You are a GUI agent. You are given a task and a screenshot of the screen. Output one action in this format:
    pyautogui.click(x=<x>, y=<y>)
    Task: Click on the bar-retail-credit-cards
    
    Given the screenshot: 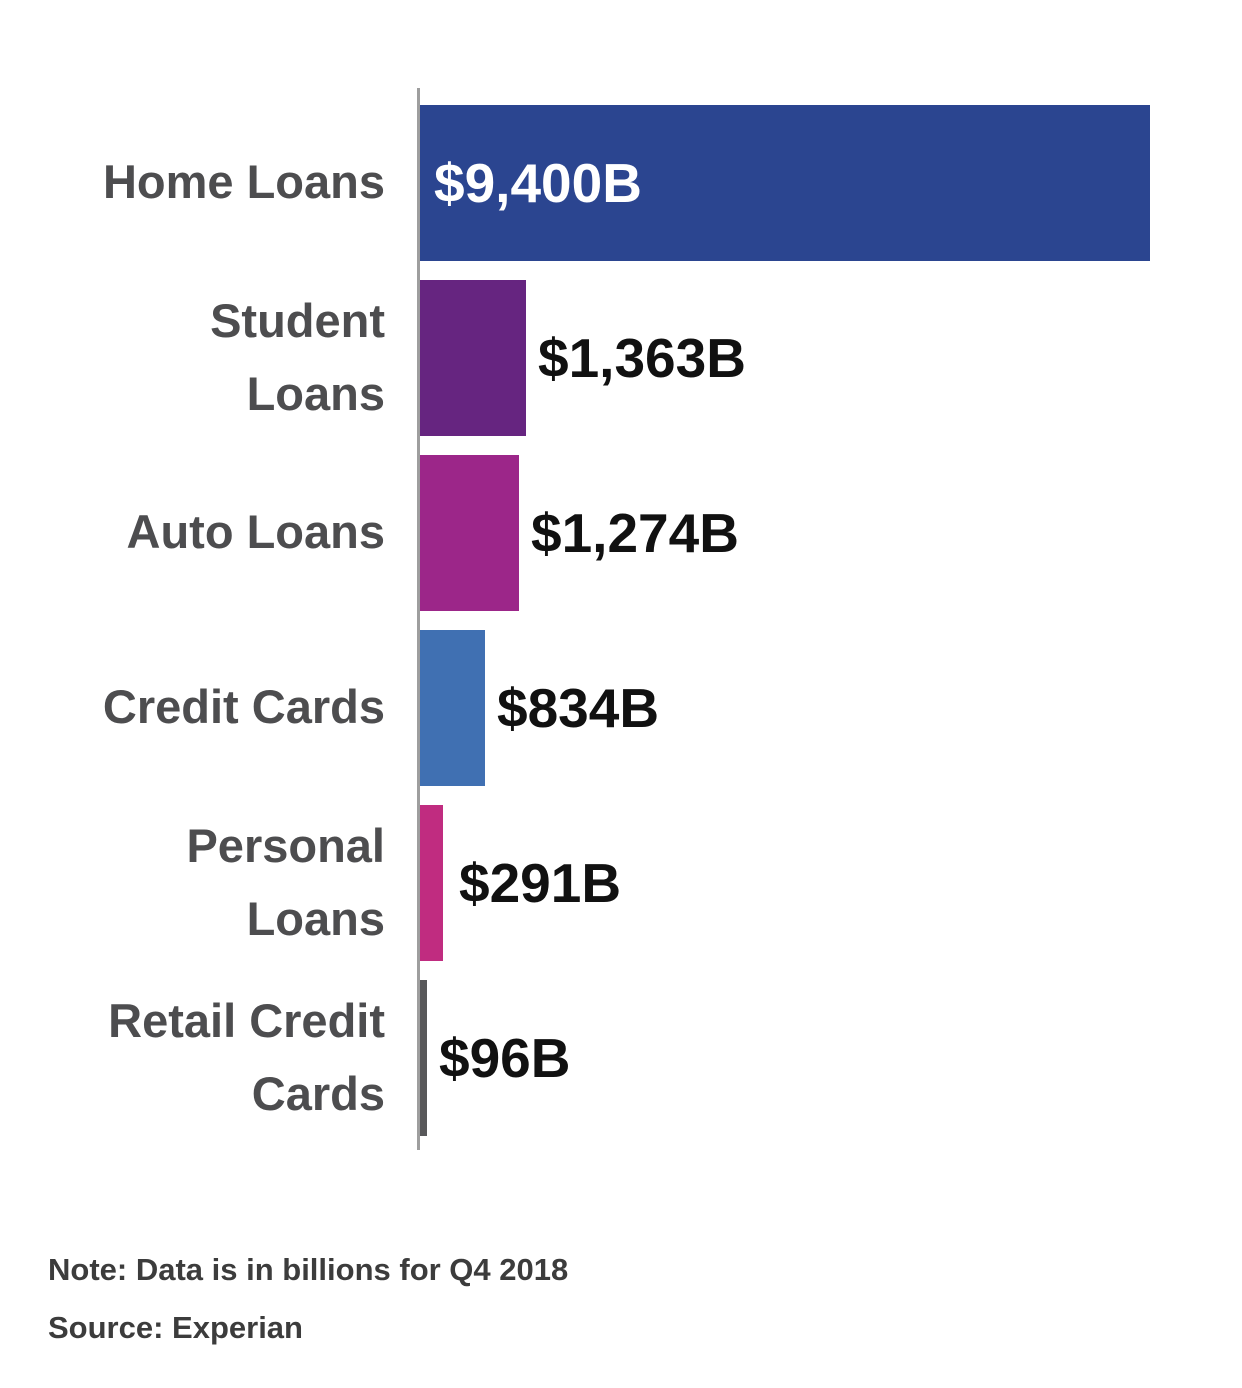 What is the action you would take?
    pyautogui.click(x=423, y=1057)
    